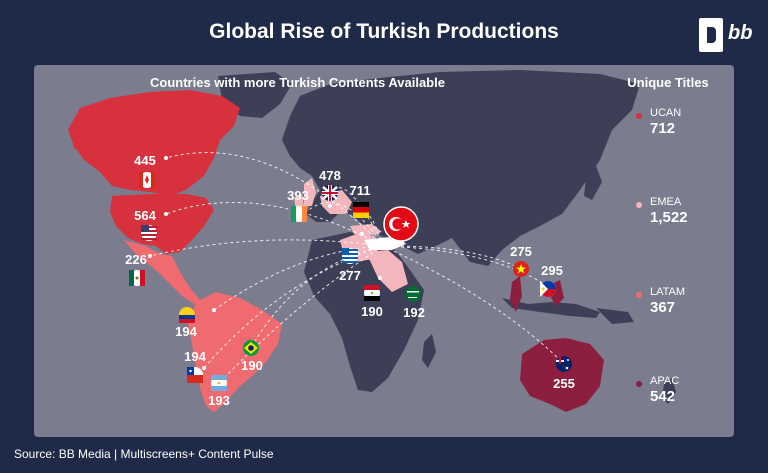 This screenshot has height=473, width=768. I want to click on australia-shape, so click(562, 375).